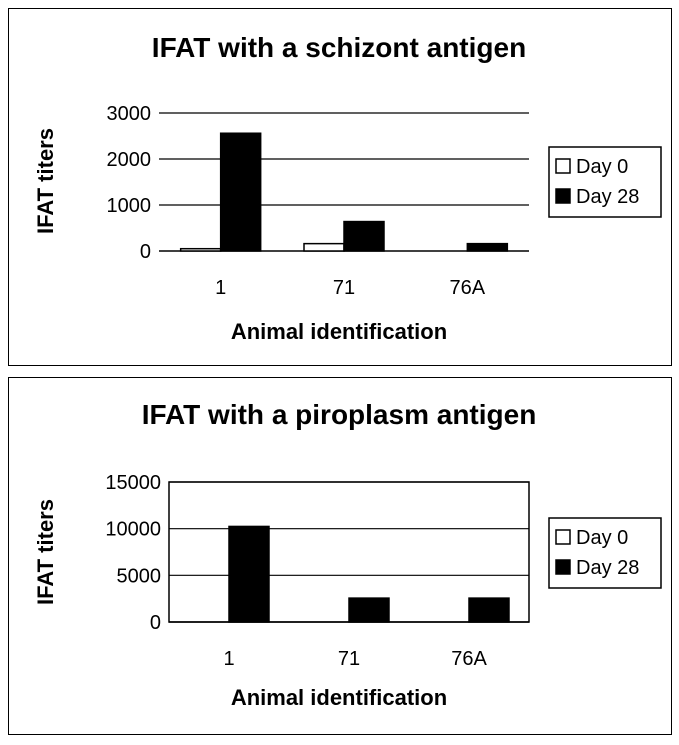  What do you see at coordinates (129, 114) in the screenshot?
I see `y-tick-label: 3000` at bounding box center [129, 114].